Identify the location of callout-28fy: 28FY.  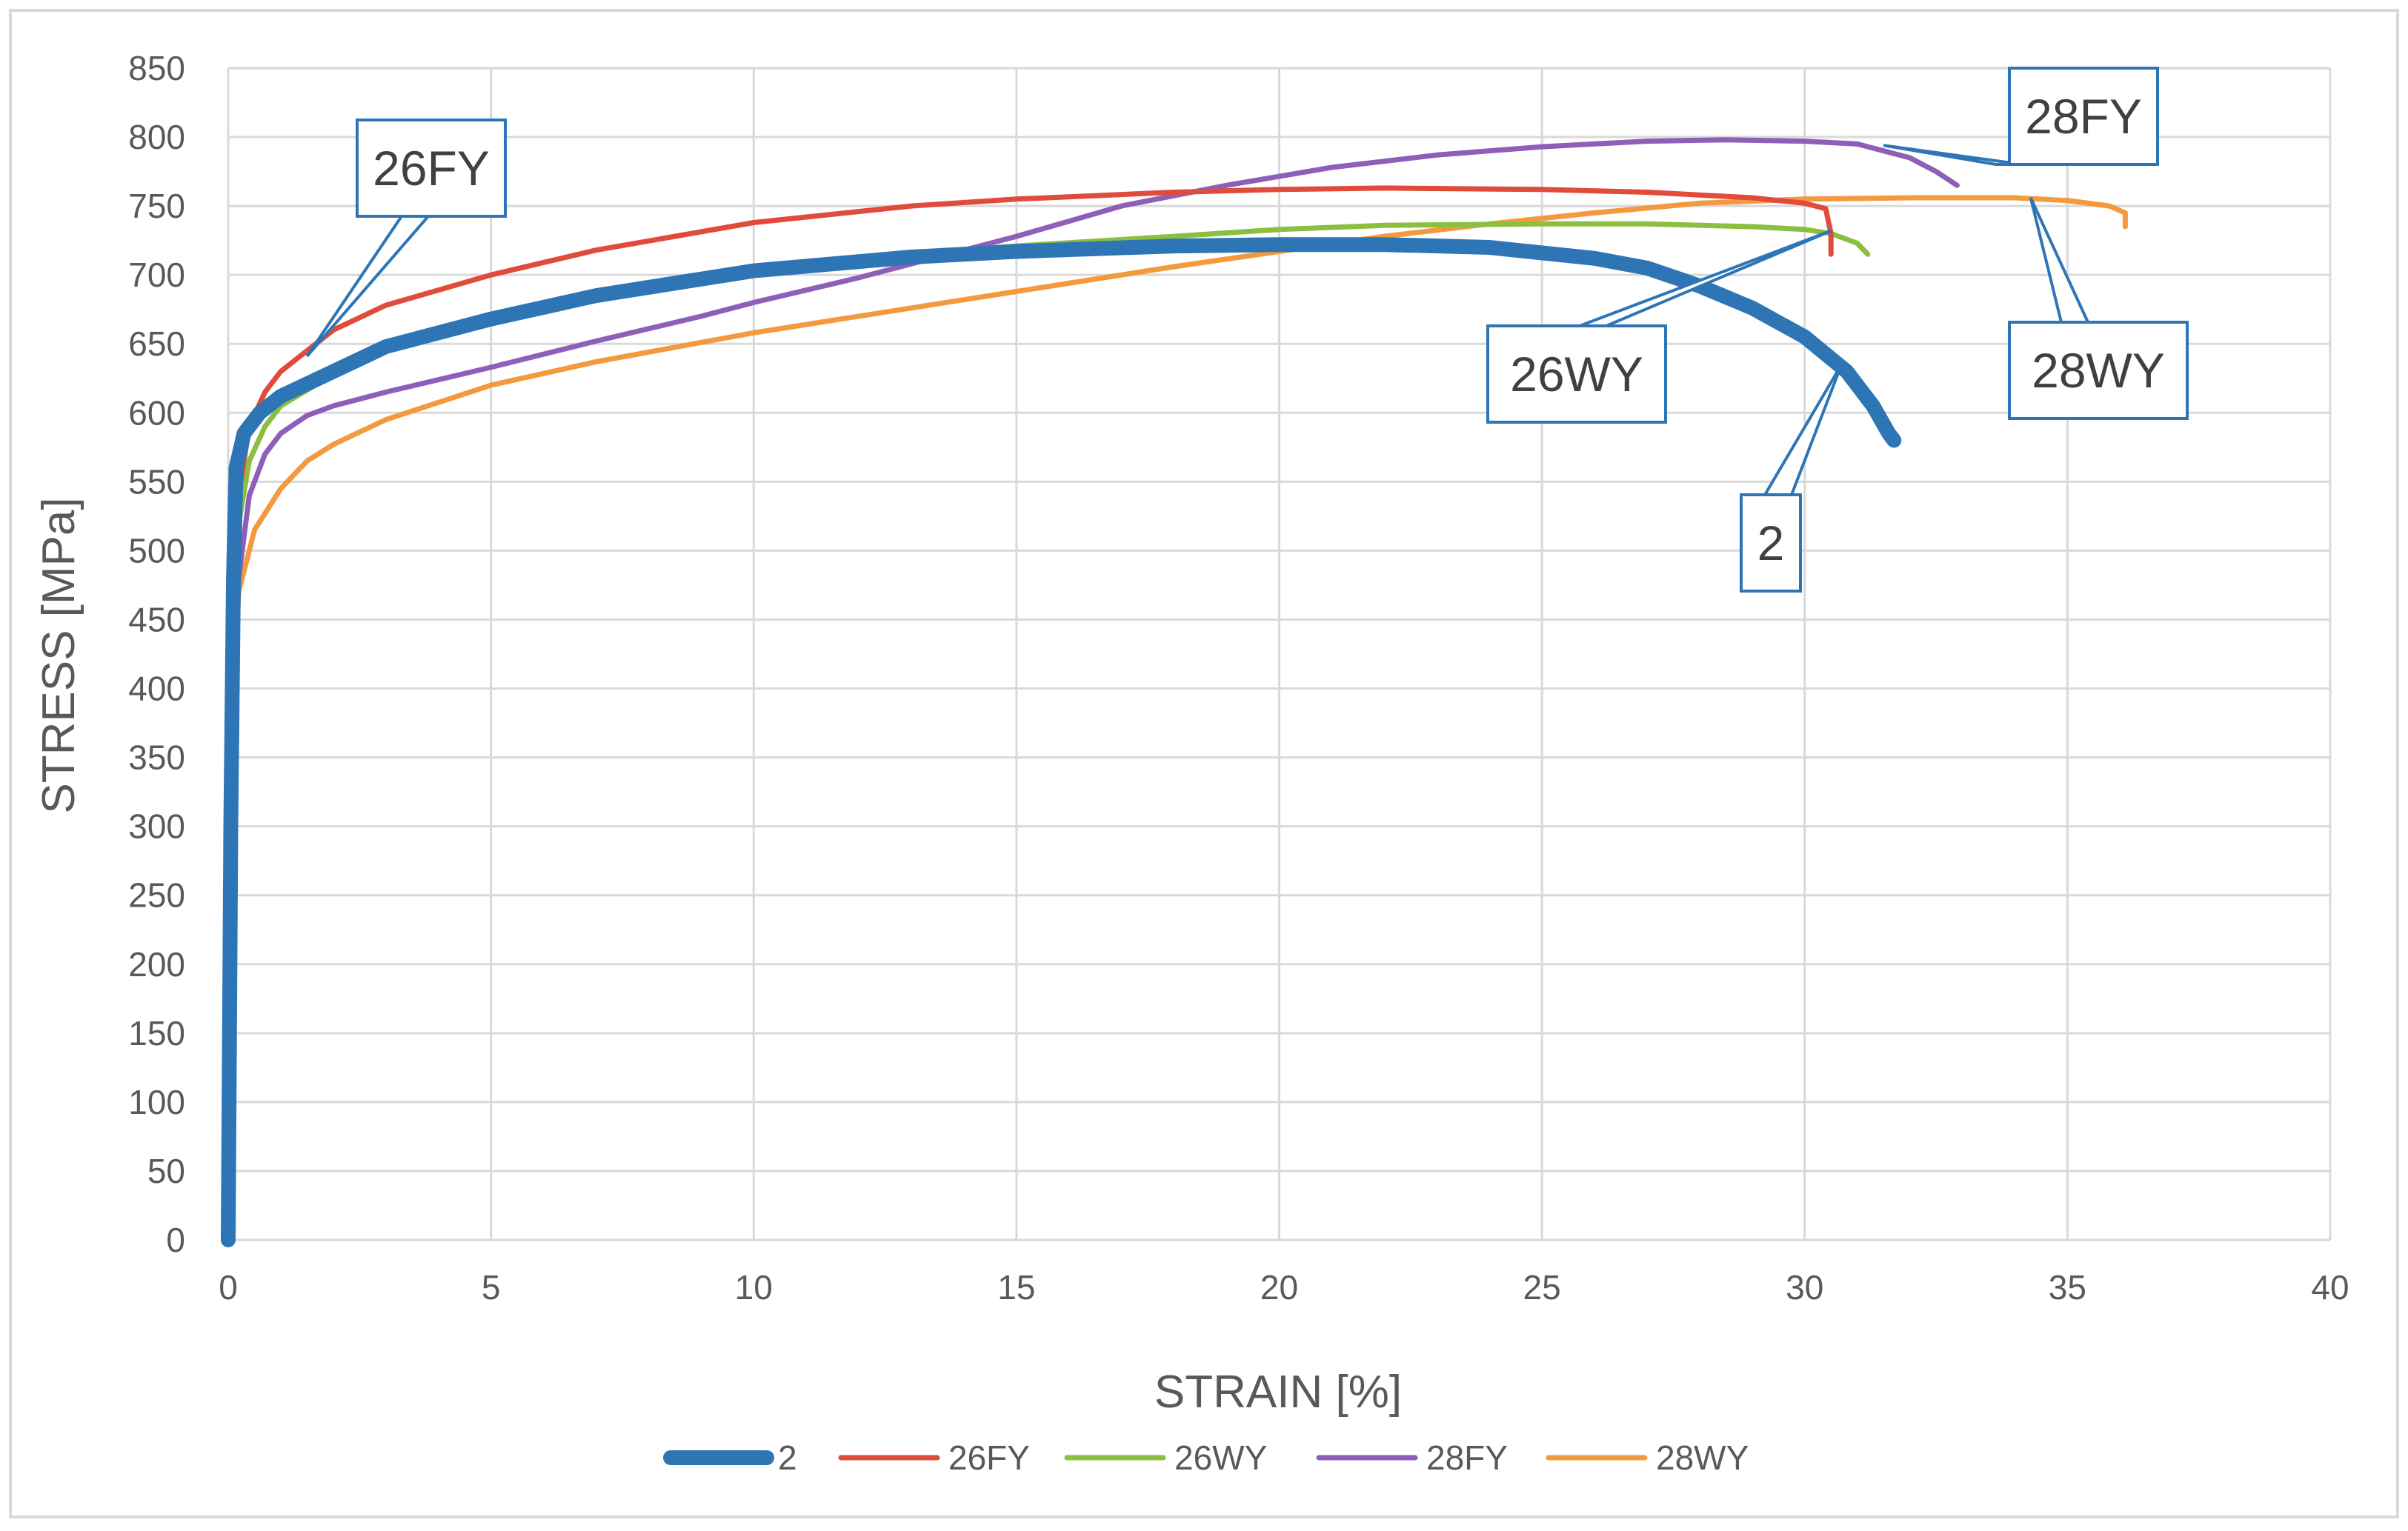
(2021, 116).